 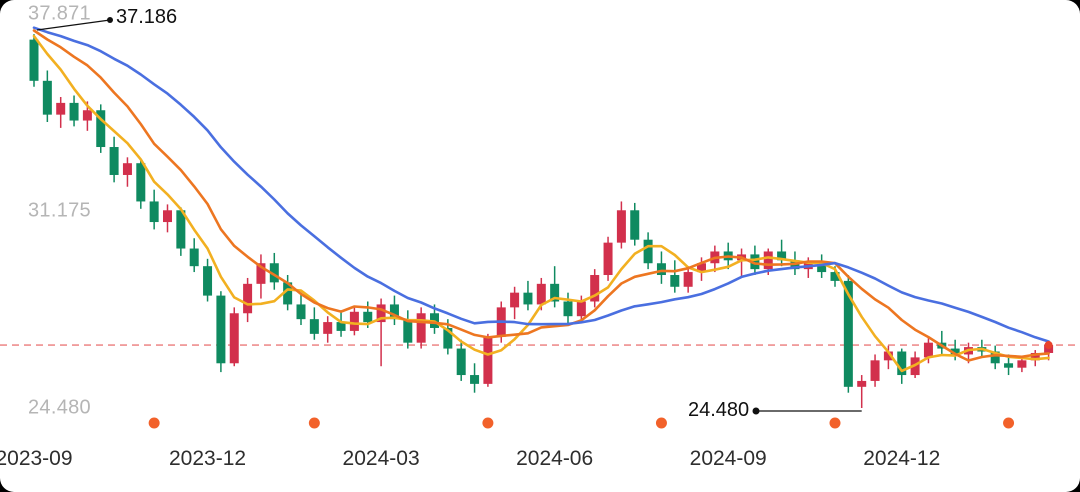 I want to click on high-annotation-connector, so click(x=73, y=25).